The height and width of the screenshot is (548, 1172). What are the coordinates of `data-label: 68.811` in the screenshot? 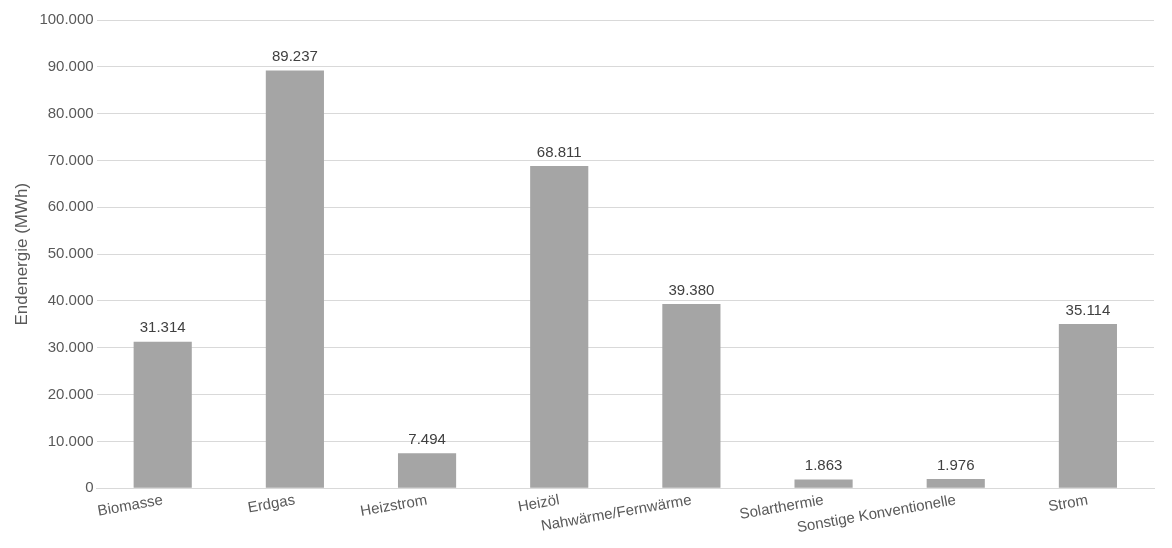 It's located at (559, 151).